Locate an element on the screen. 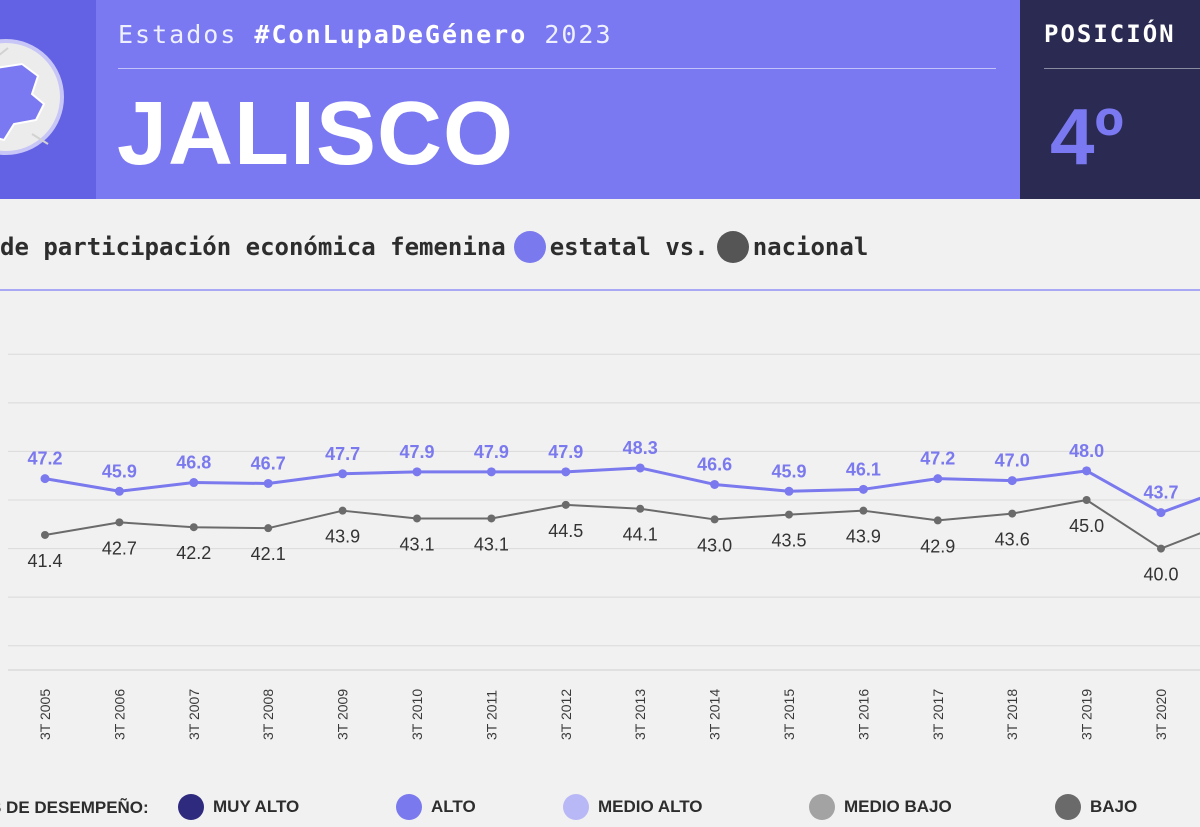 Image resolution: width=1200 pixels, height=827 pixels. estatal-data-label: 47.0 is located at coordinates (1012, 461).